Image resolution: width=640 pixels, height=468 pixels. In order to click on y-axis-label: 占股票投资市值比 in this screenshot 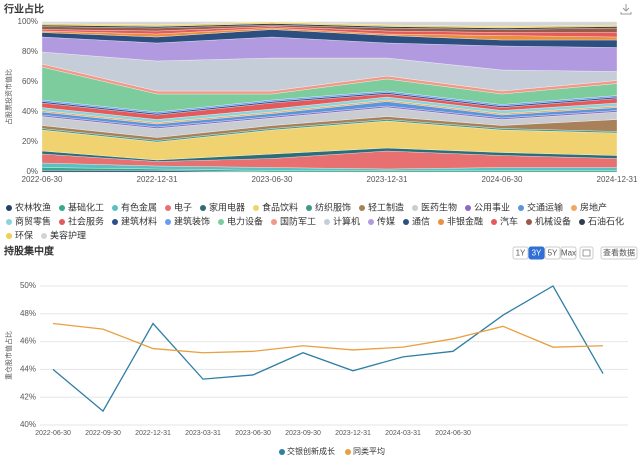, I will do `click(8, 97)`.